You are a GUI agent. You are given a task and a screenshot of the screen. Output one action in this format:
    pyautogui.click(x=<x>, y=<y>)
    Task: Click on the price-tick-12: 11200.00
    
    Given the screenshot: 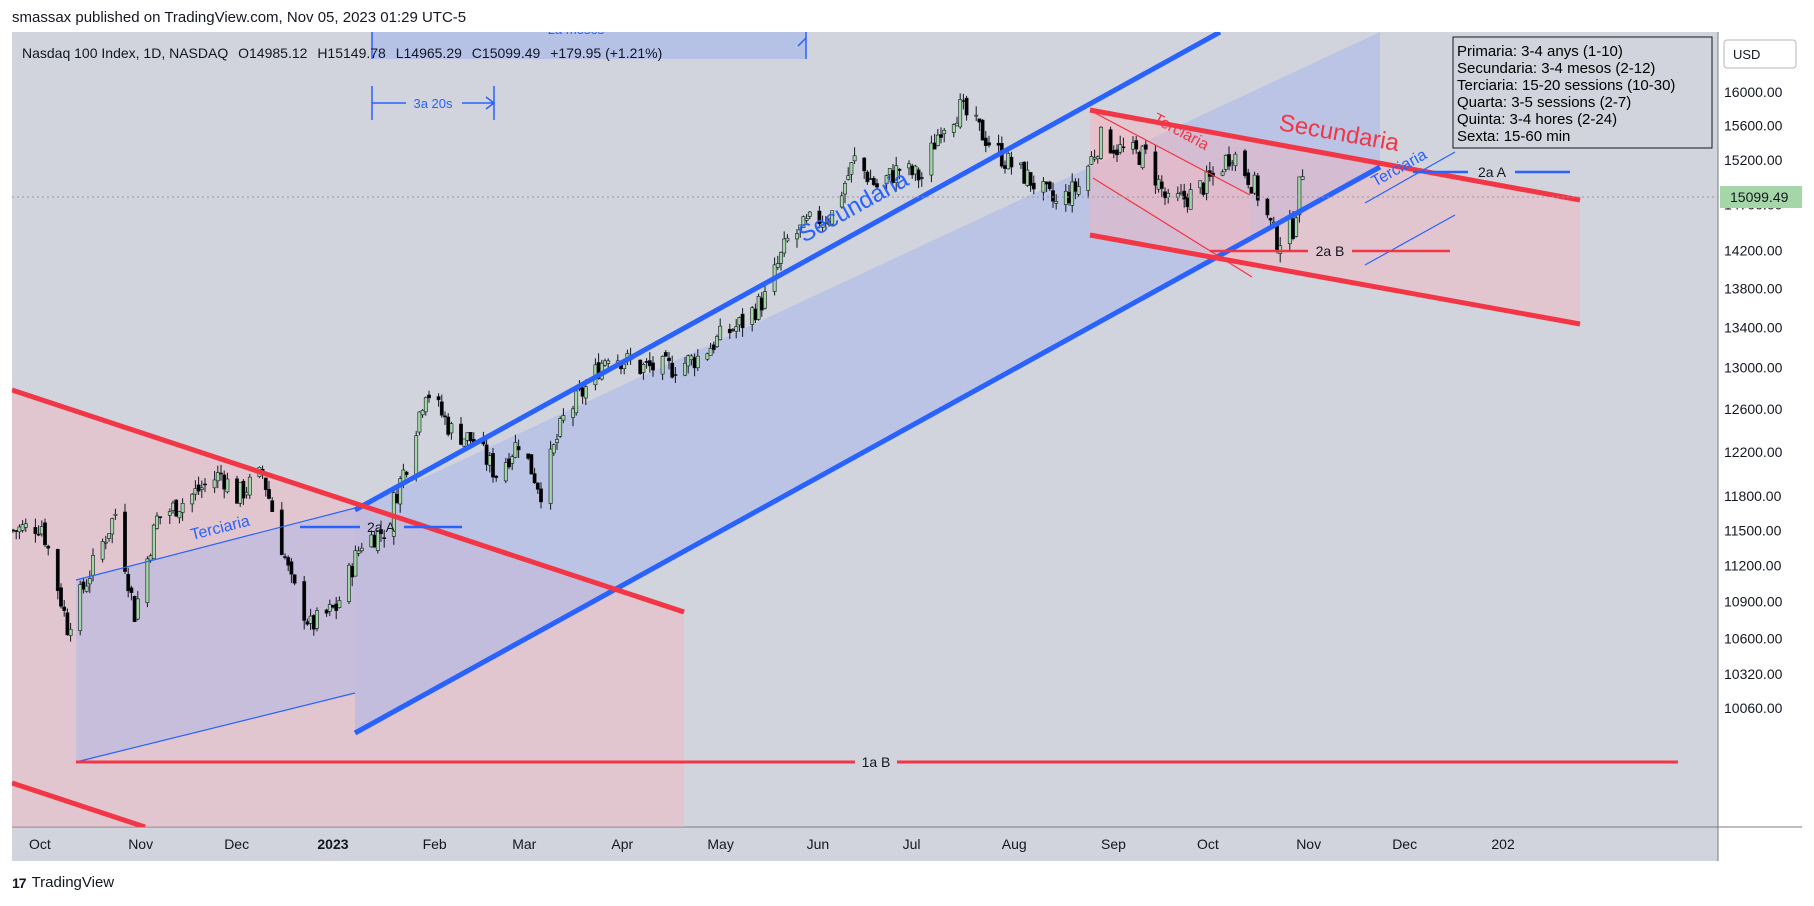 What is the action you would take?
    pyautogui.click(x=1753, y=565)
    